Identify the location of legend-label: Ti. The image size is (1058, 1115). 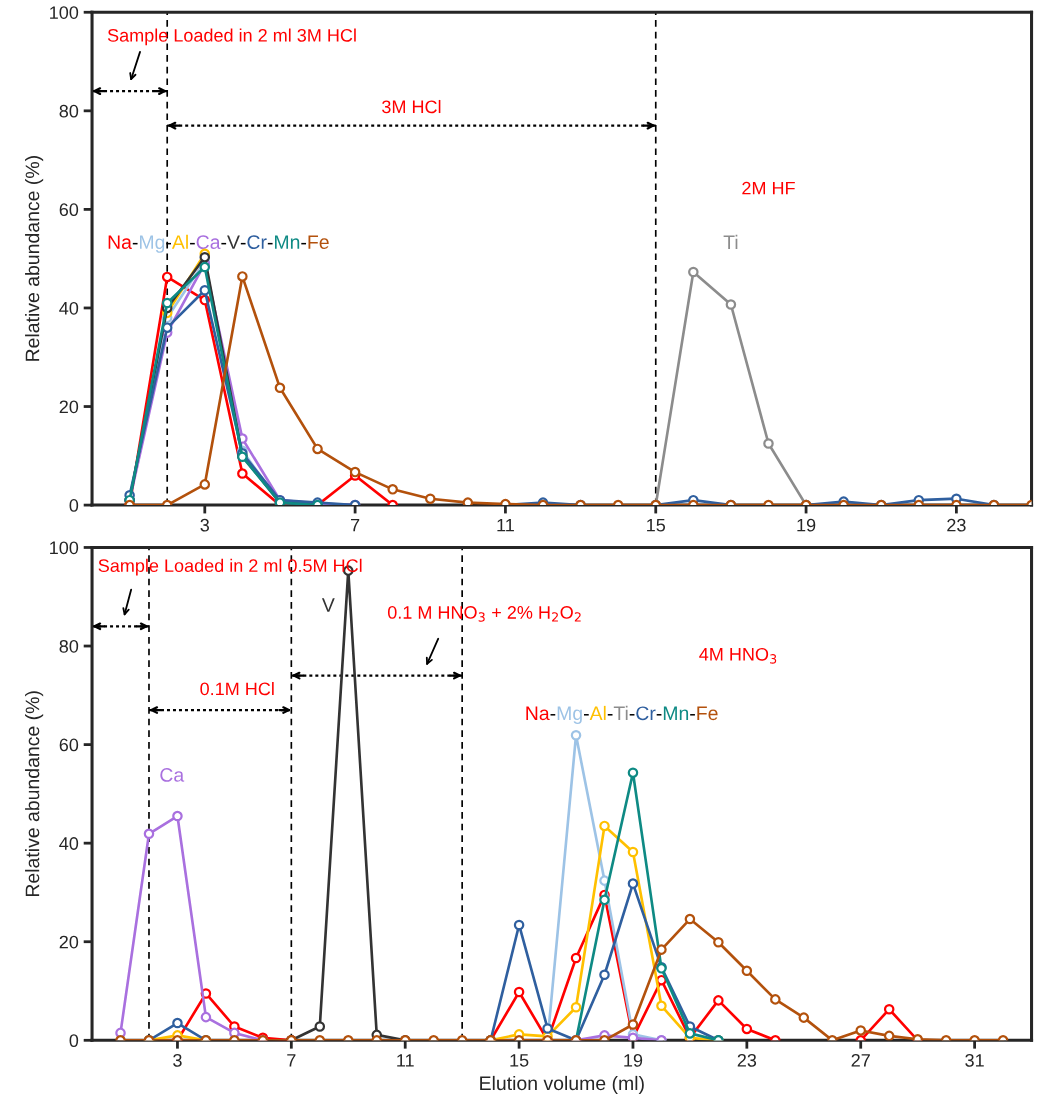
(620, 712).